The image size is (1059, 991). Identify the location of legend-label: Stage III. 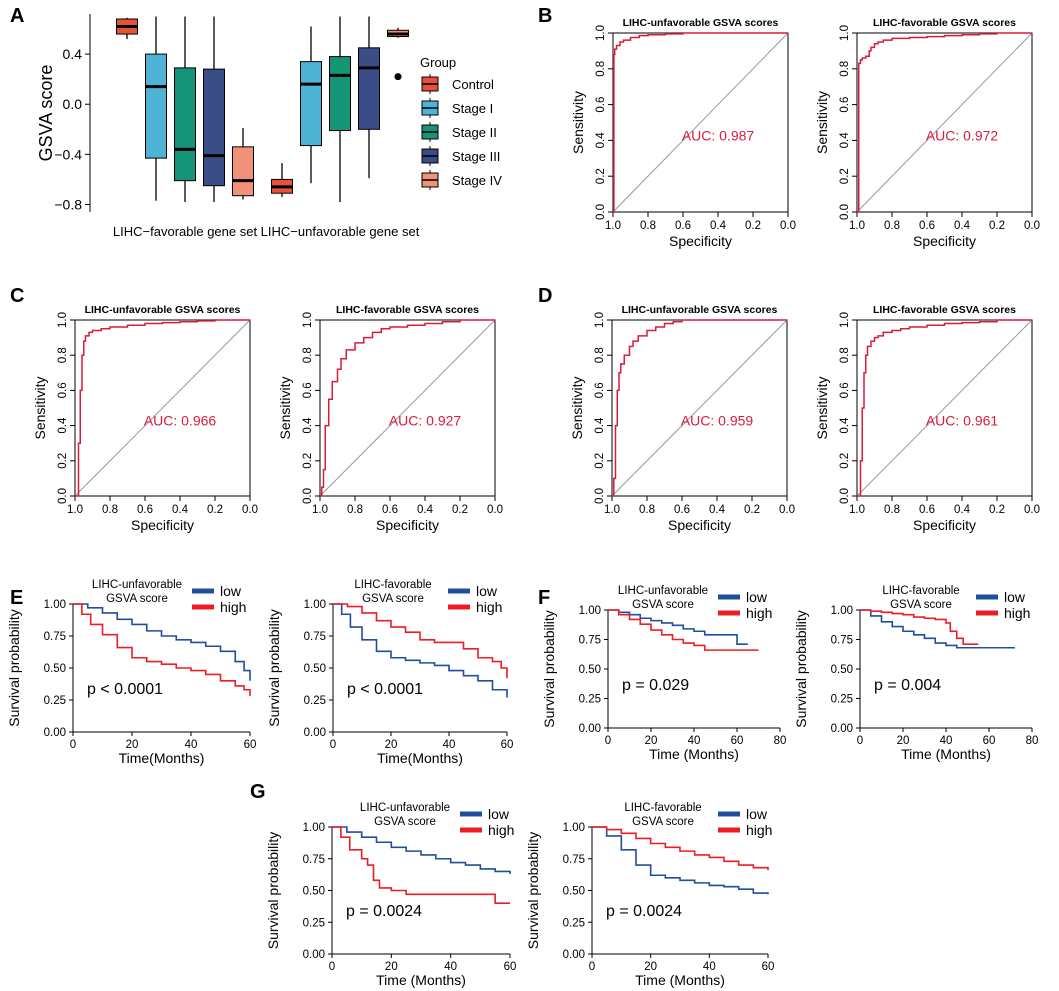
(476, 156).